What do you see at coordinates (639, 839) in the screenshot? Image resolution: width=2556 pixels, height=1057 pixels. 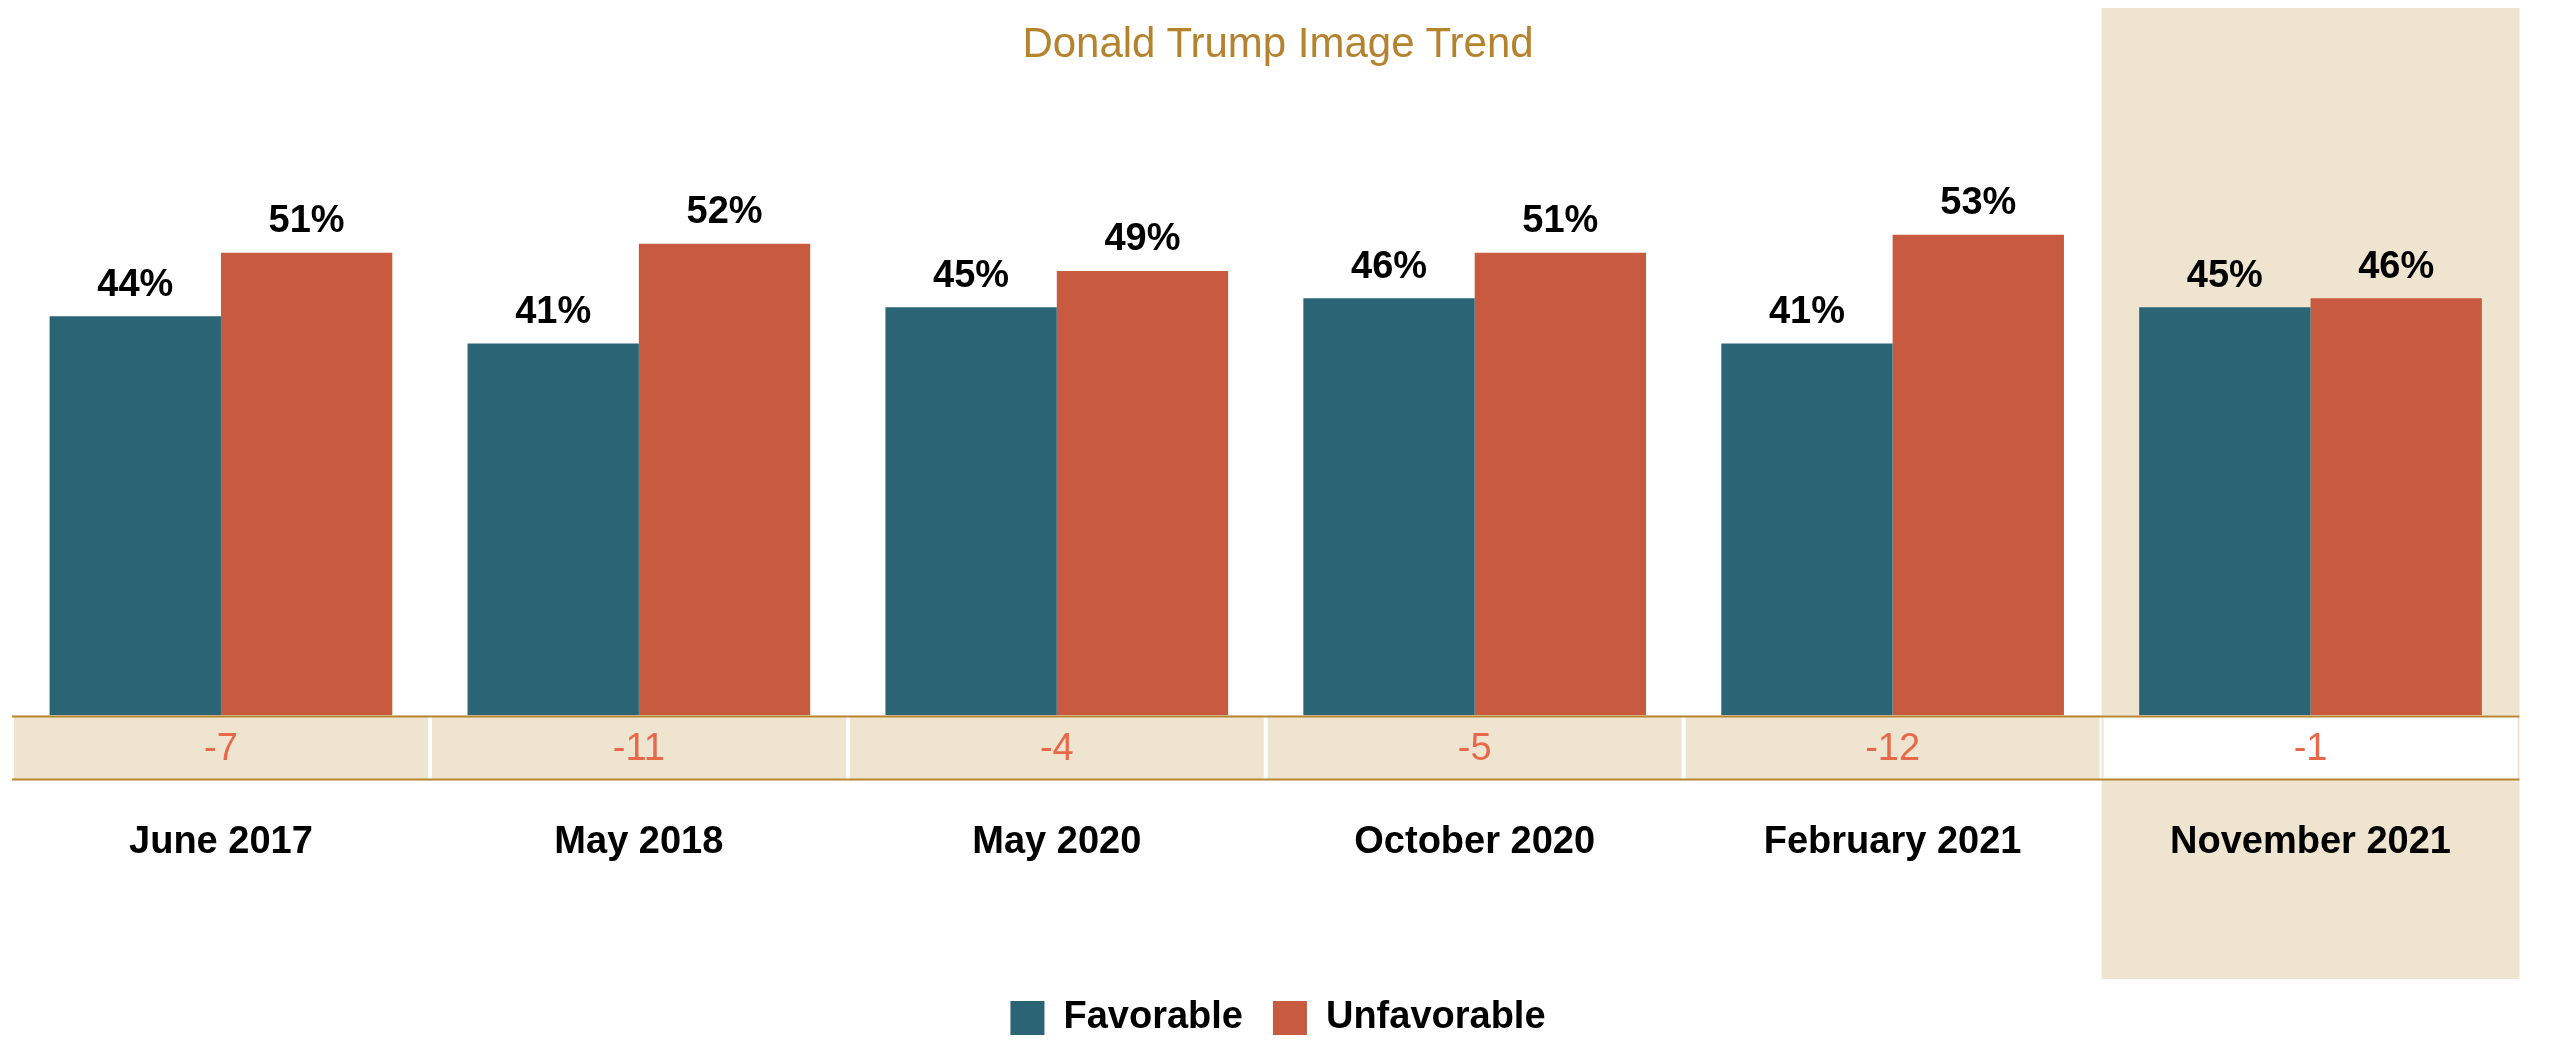 I see `x-tick-label: May 2018` at bounding box center [639, 839].